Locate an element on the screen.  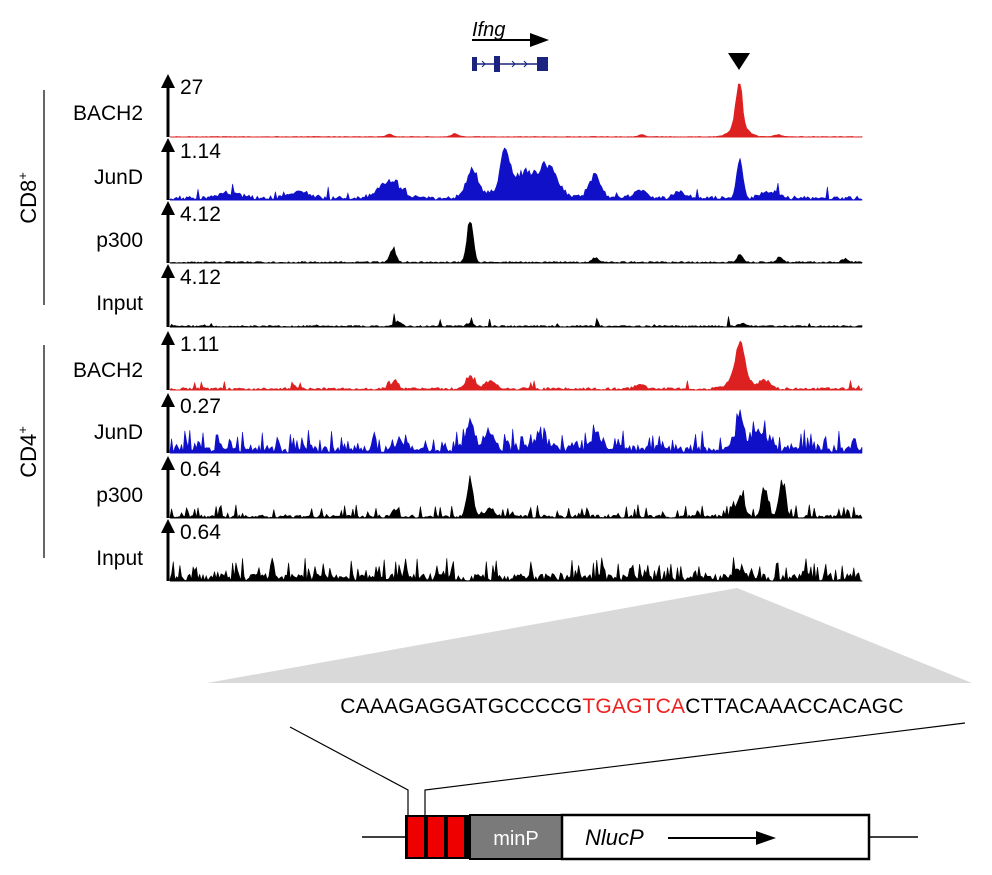
gene-model is located at coordinates (510, 64).